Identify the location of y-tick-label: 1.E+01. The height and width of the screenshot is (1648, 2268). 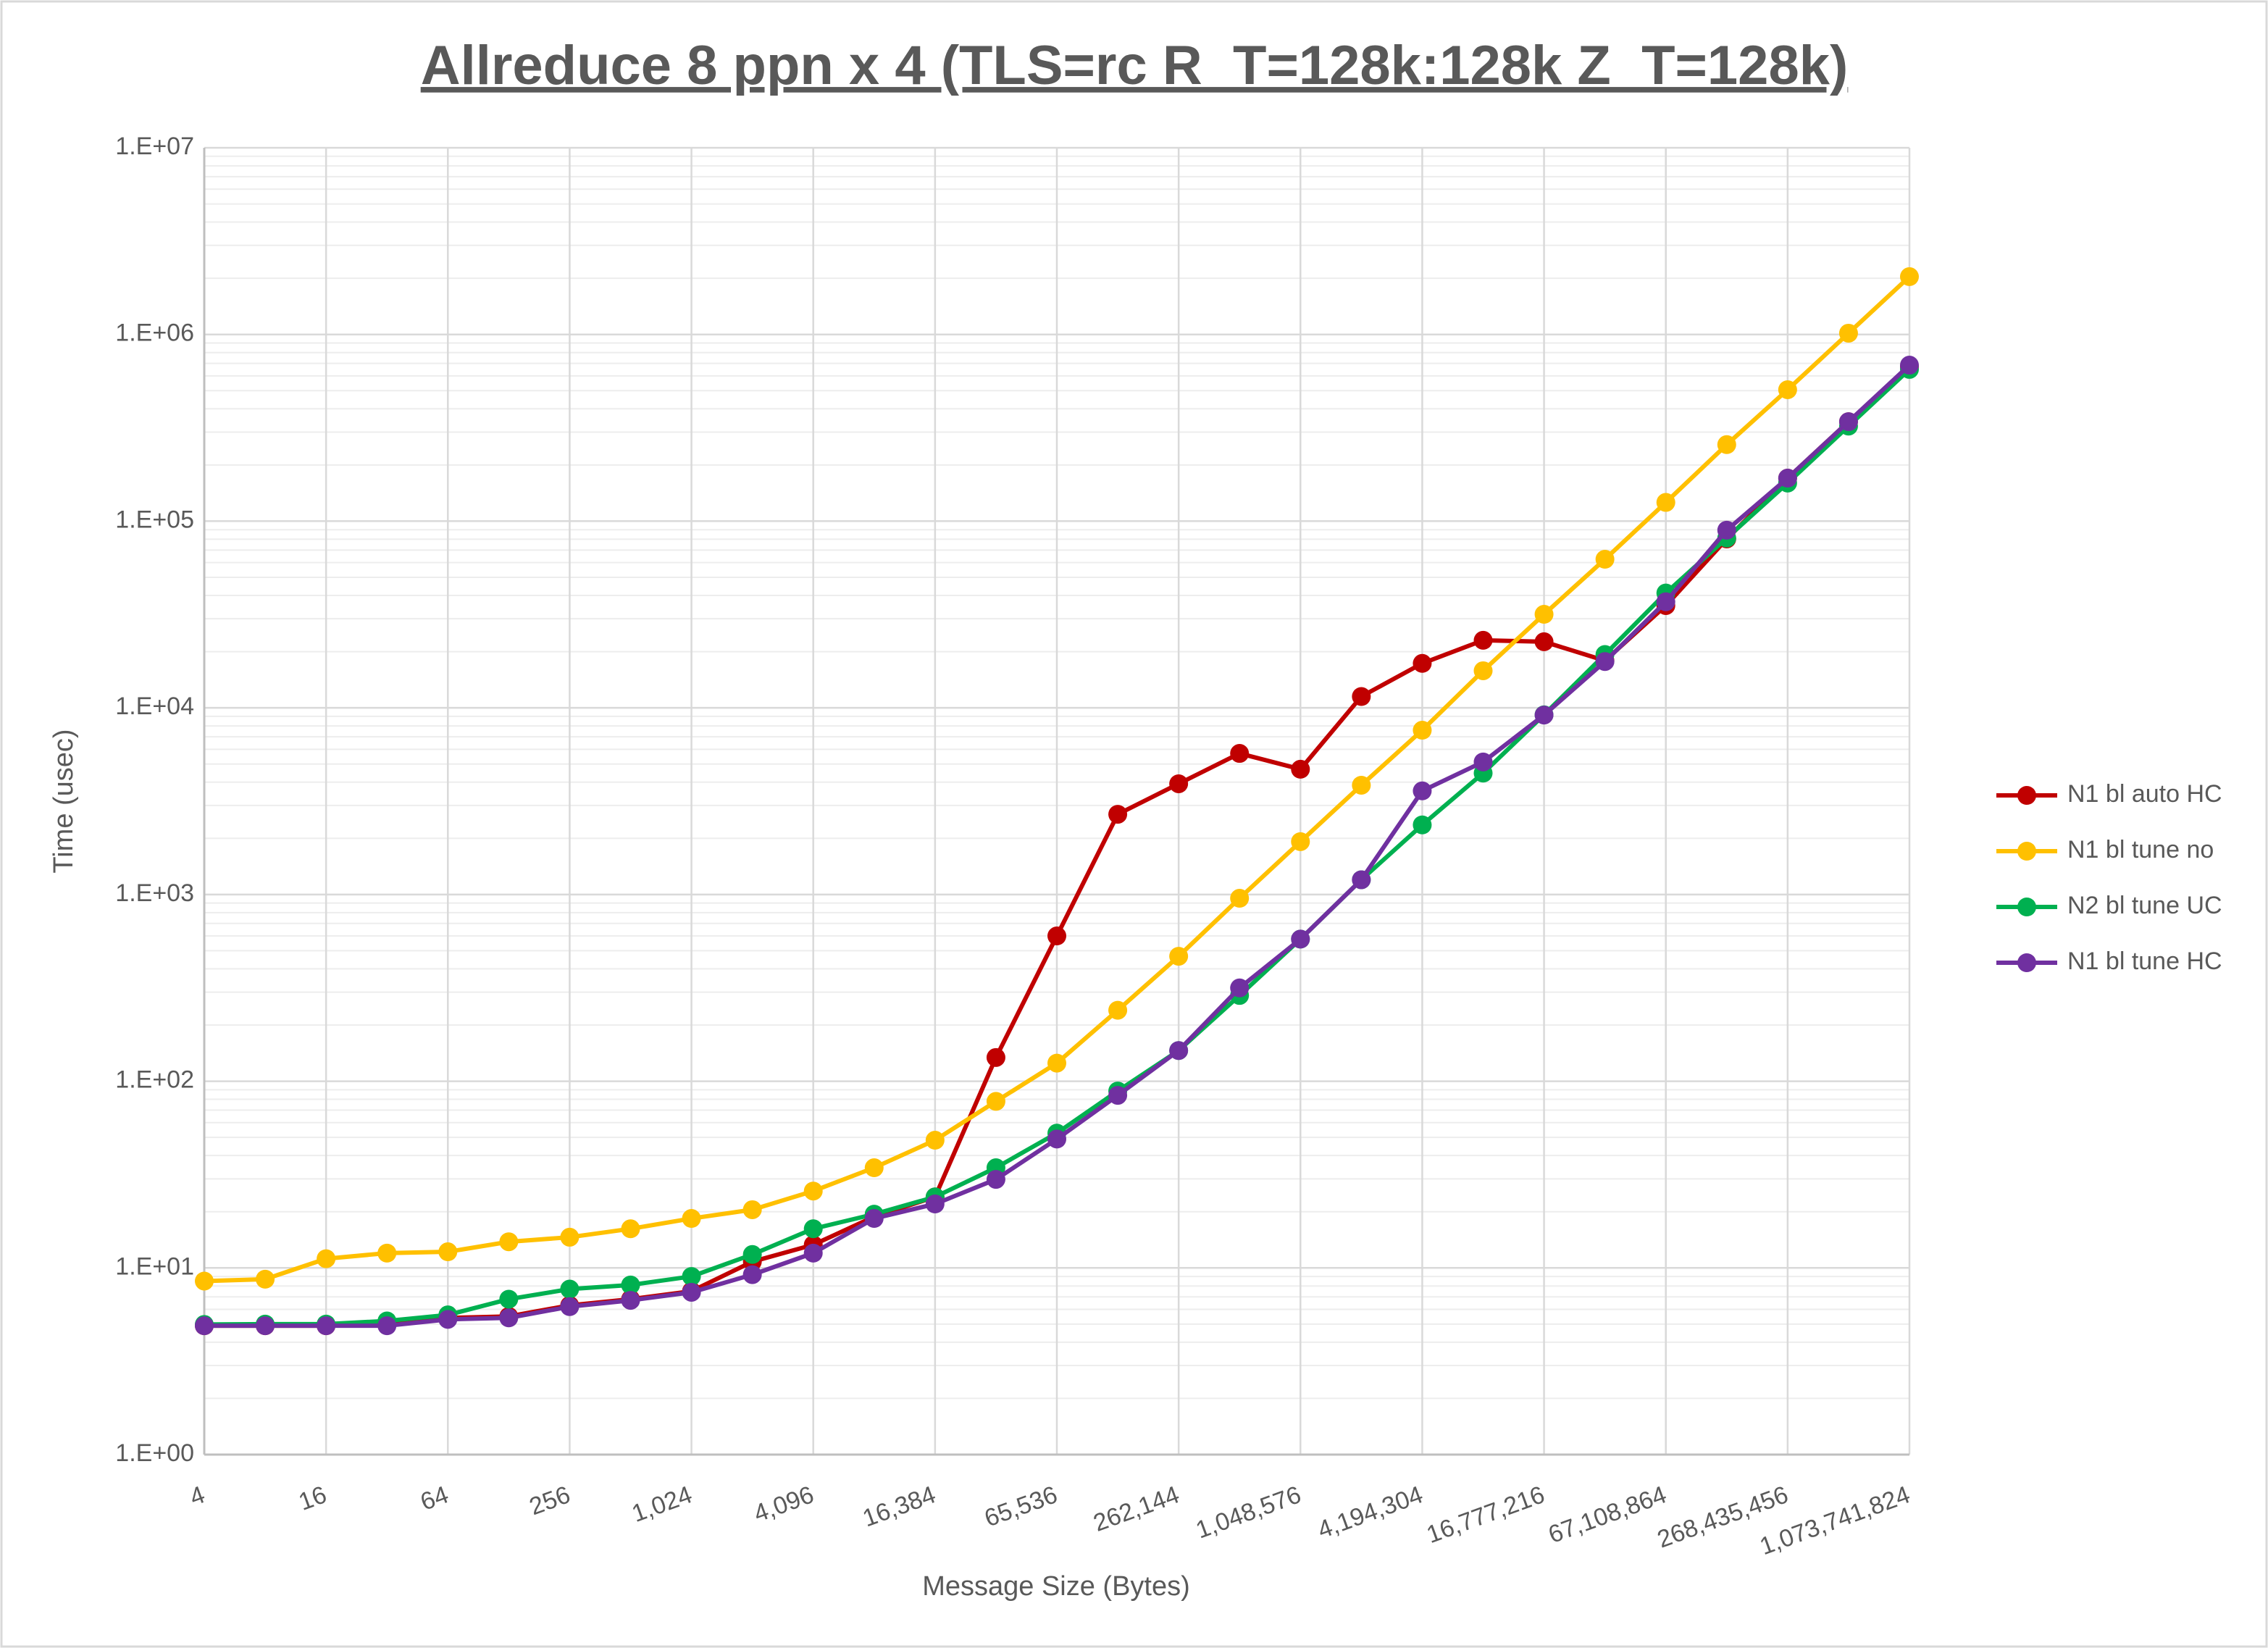
(155, 1266).